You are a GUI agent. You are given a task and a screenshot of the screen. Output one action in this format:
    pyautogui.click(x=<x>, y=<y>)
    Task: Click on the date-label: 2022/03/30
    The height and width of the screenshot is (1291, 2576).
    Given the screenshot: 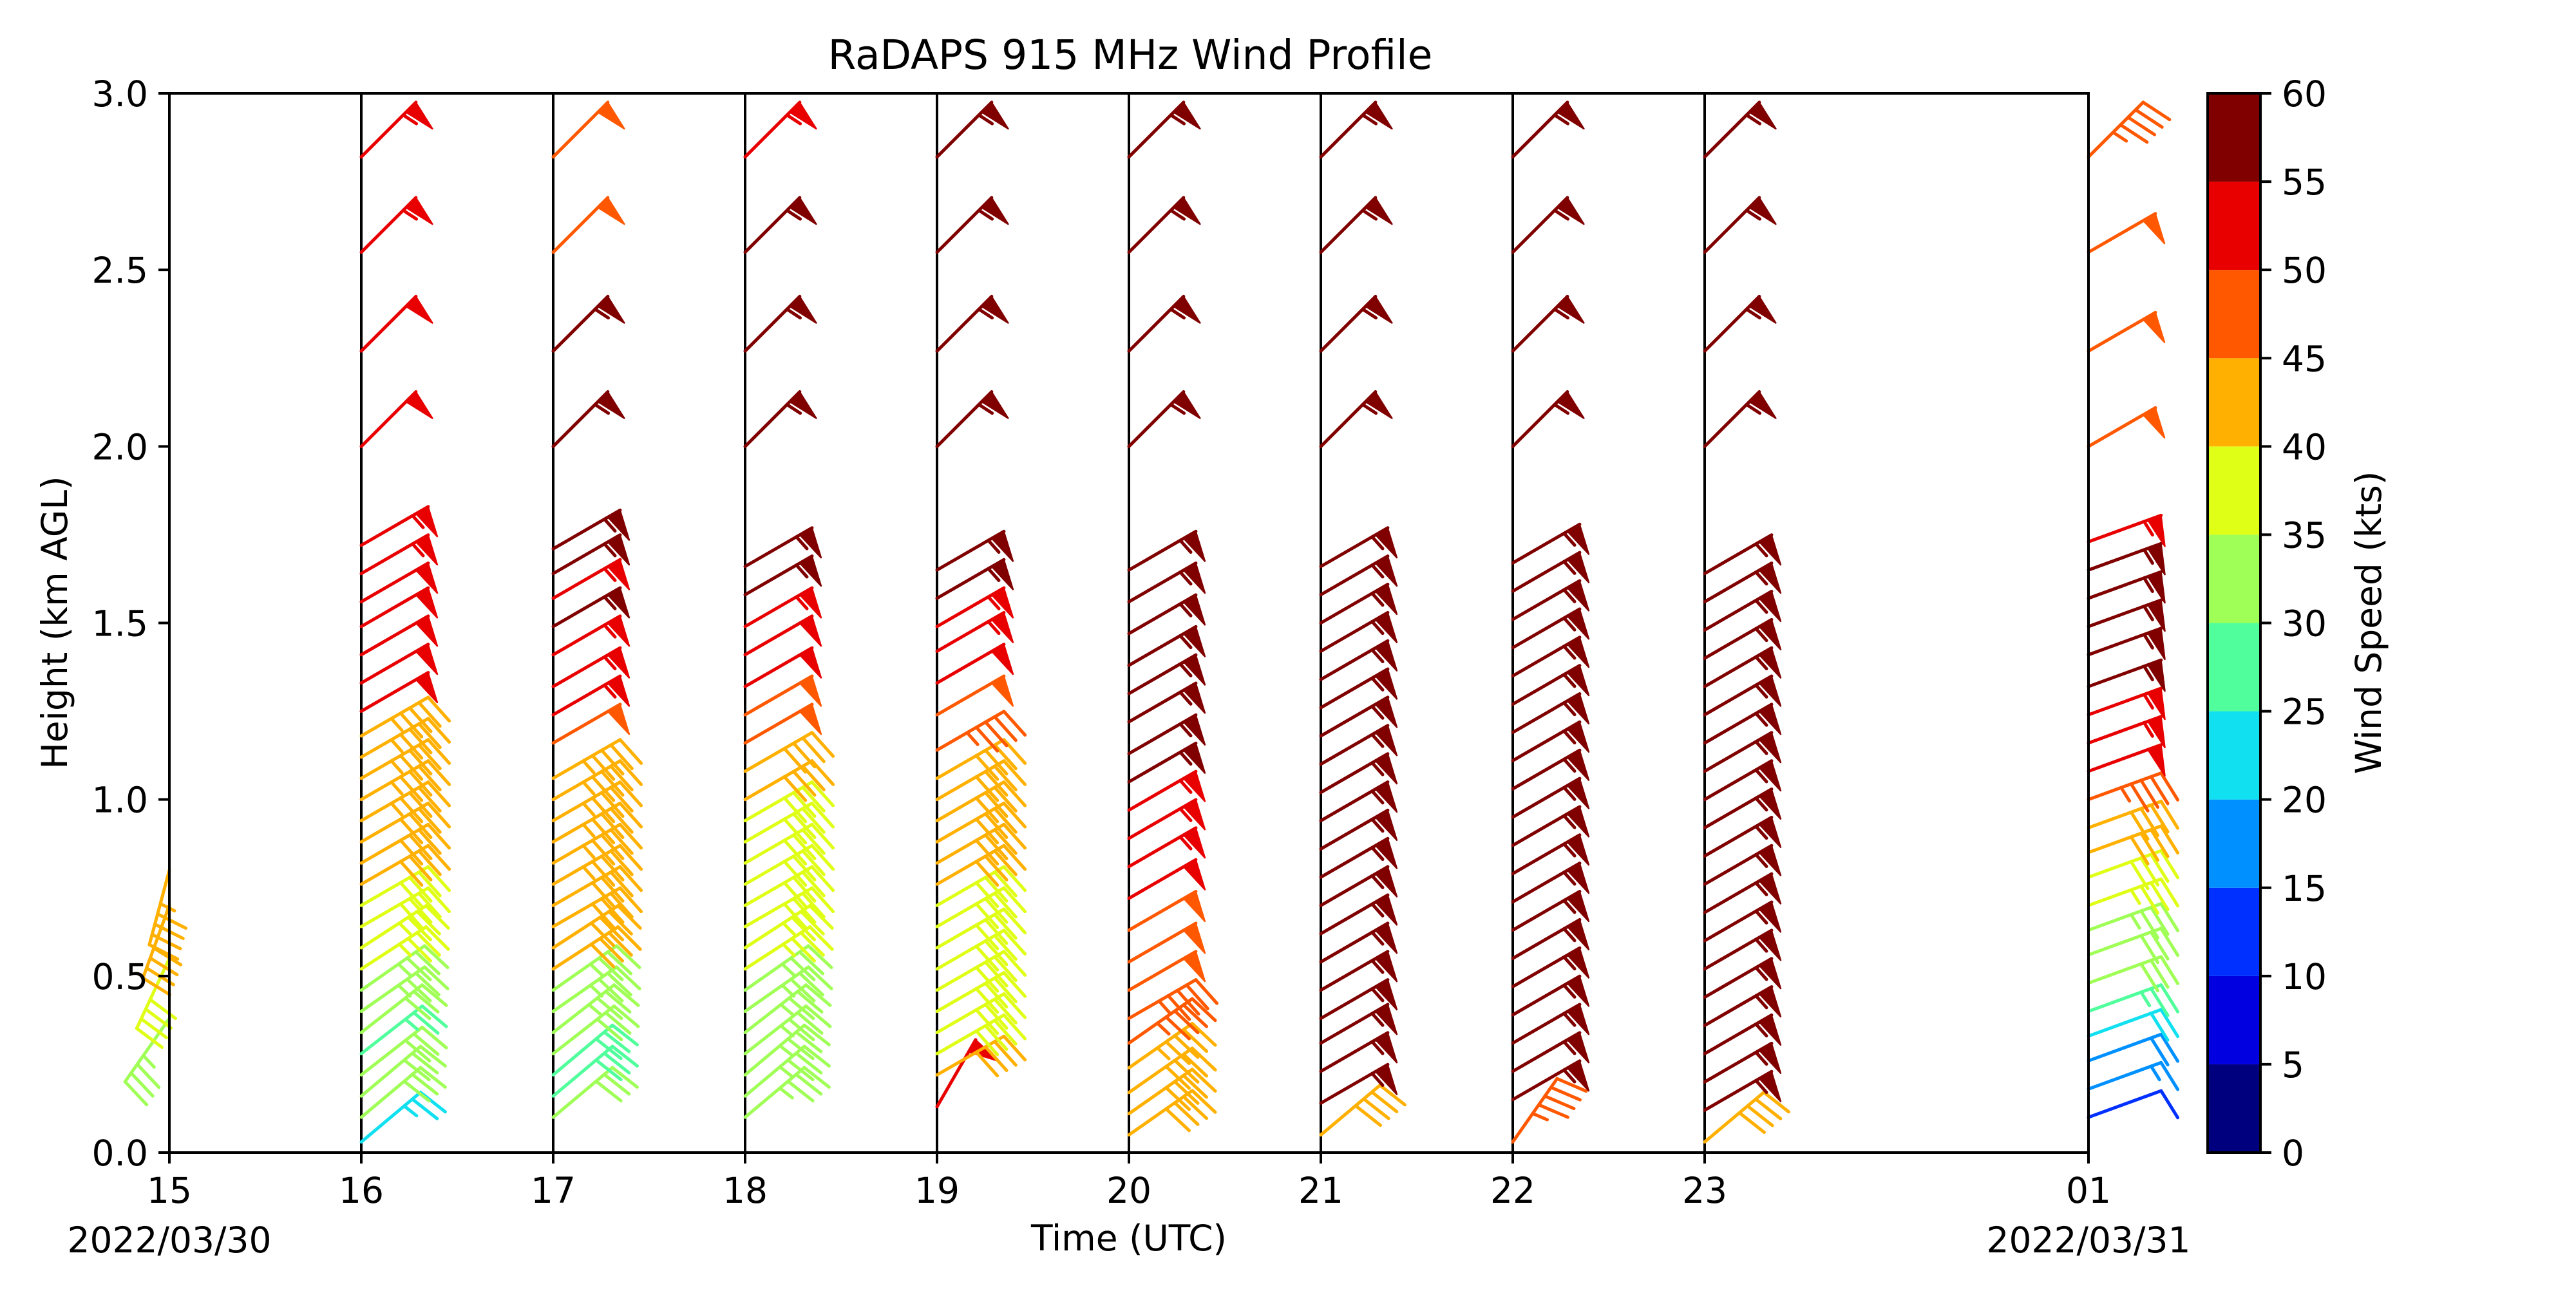 What is the action you would take?
    pyautogui.click(x=169, y=1240)
    